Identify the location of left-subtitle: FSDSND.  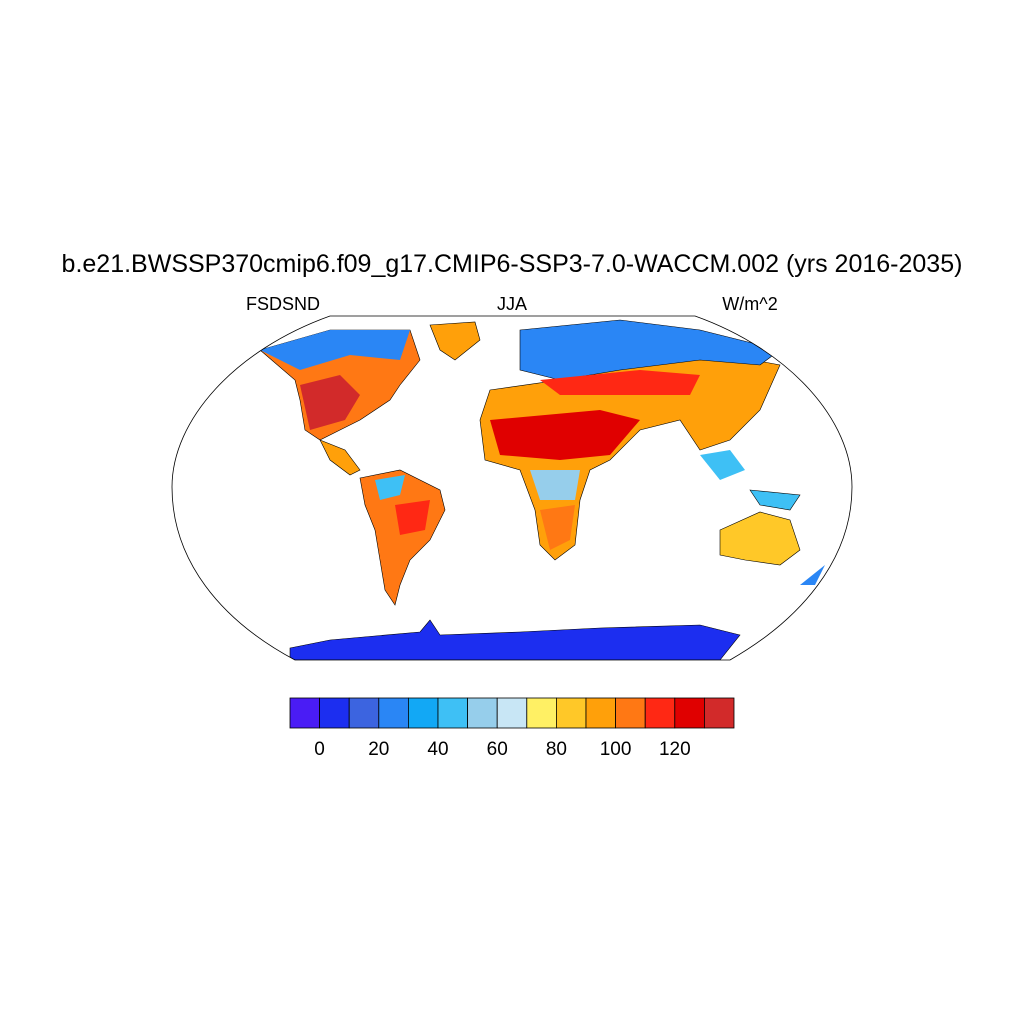
(283, 304).